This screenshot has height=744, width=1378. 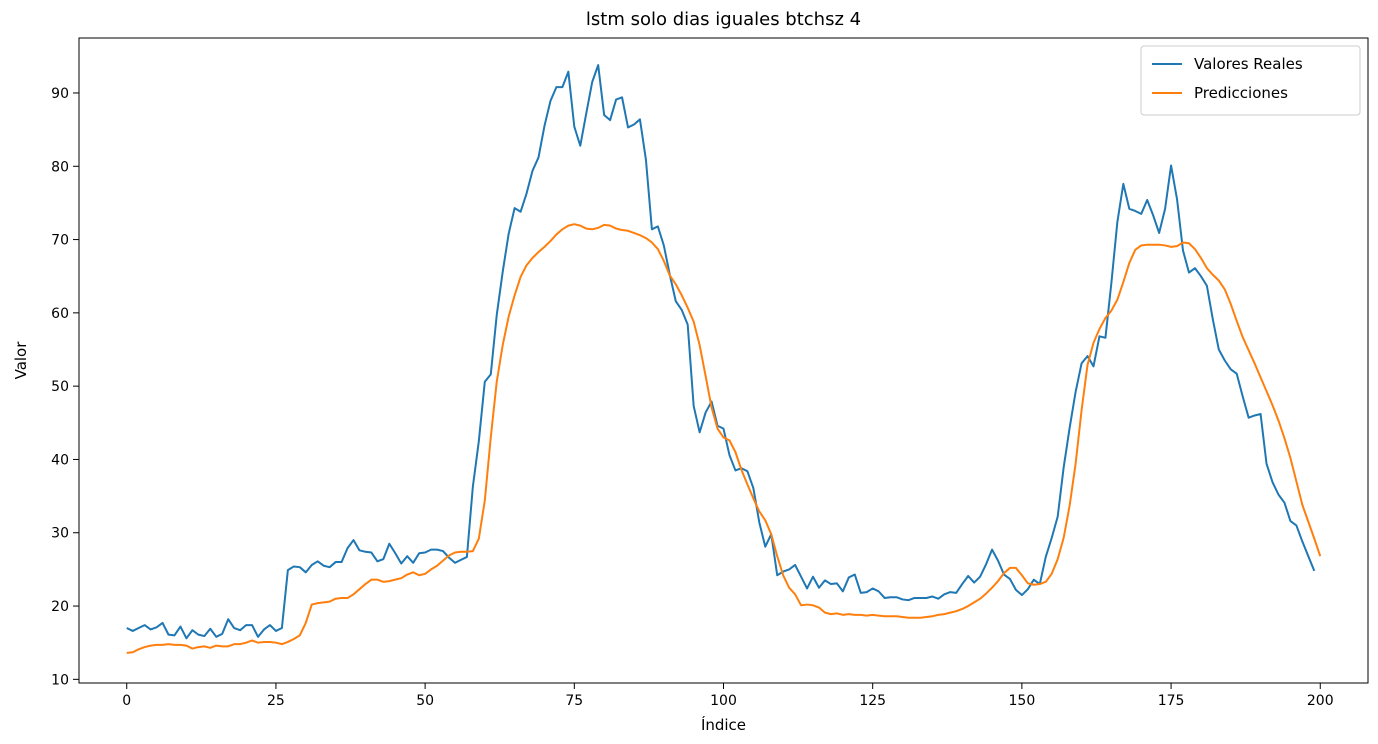 What do you see at coordinates (21, 360) in the screenshot?
I see `y-axis-label: Valor` at bounding box center [21, 360].